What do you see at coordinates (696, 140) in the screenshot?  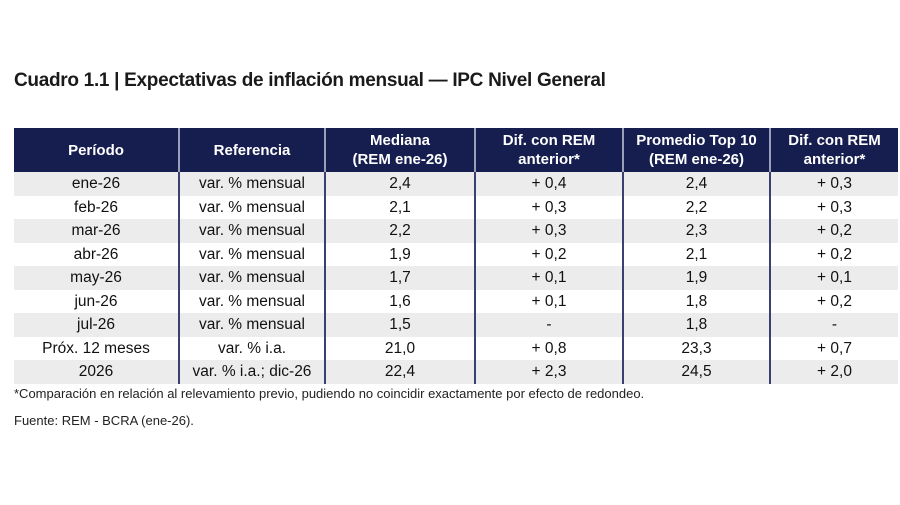 I see `column-header-line: Promedio Top 10` at bounding box center [696, 140].